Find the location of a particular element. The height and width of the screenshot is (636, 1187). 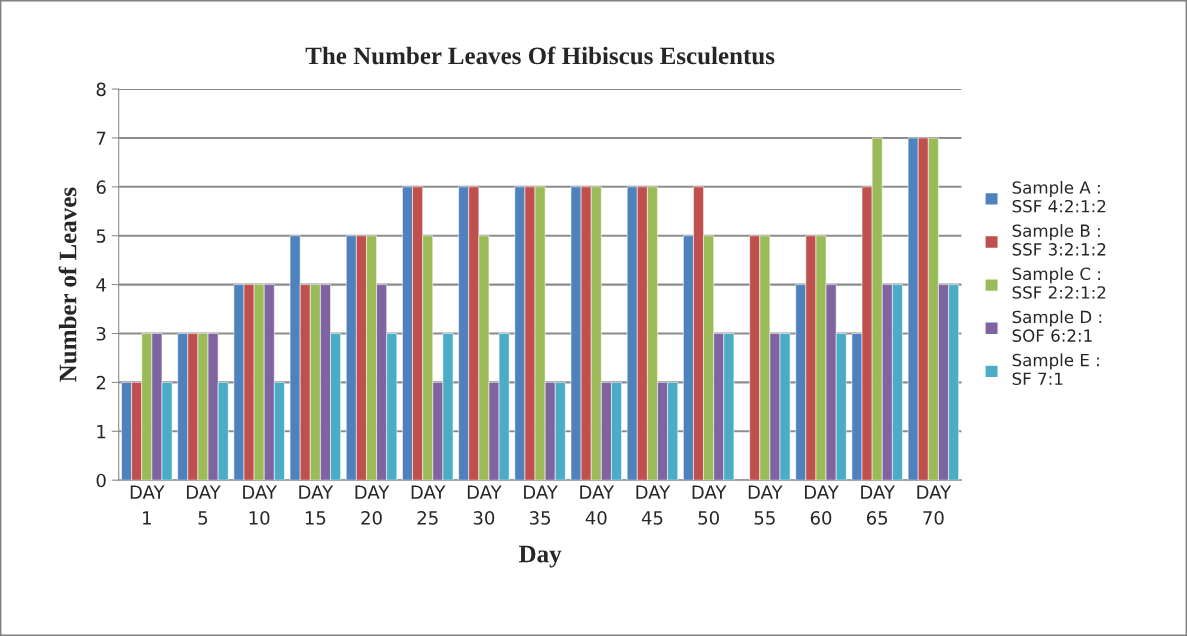

x-tick-label: DAY 45 is located at coordinates (653, 505).